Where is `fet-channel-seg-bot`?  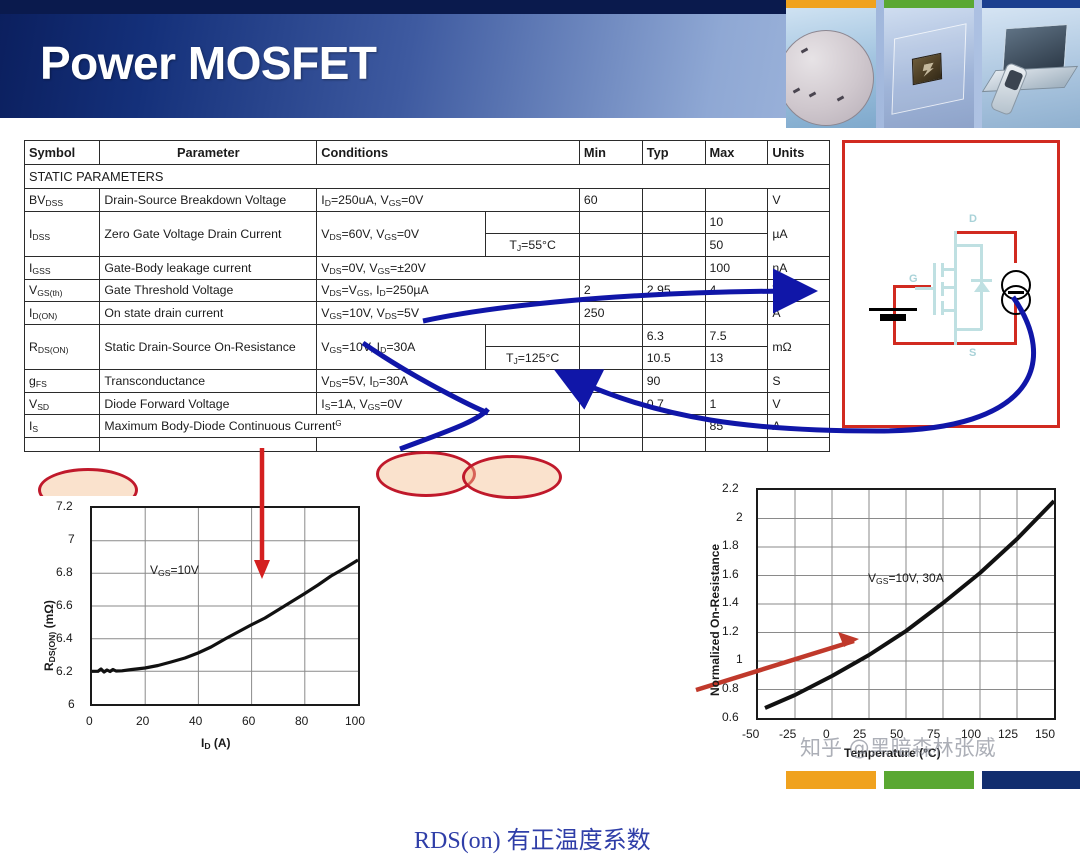 fet-channel-seg-bot is located at coordinates (942, 308).